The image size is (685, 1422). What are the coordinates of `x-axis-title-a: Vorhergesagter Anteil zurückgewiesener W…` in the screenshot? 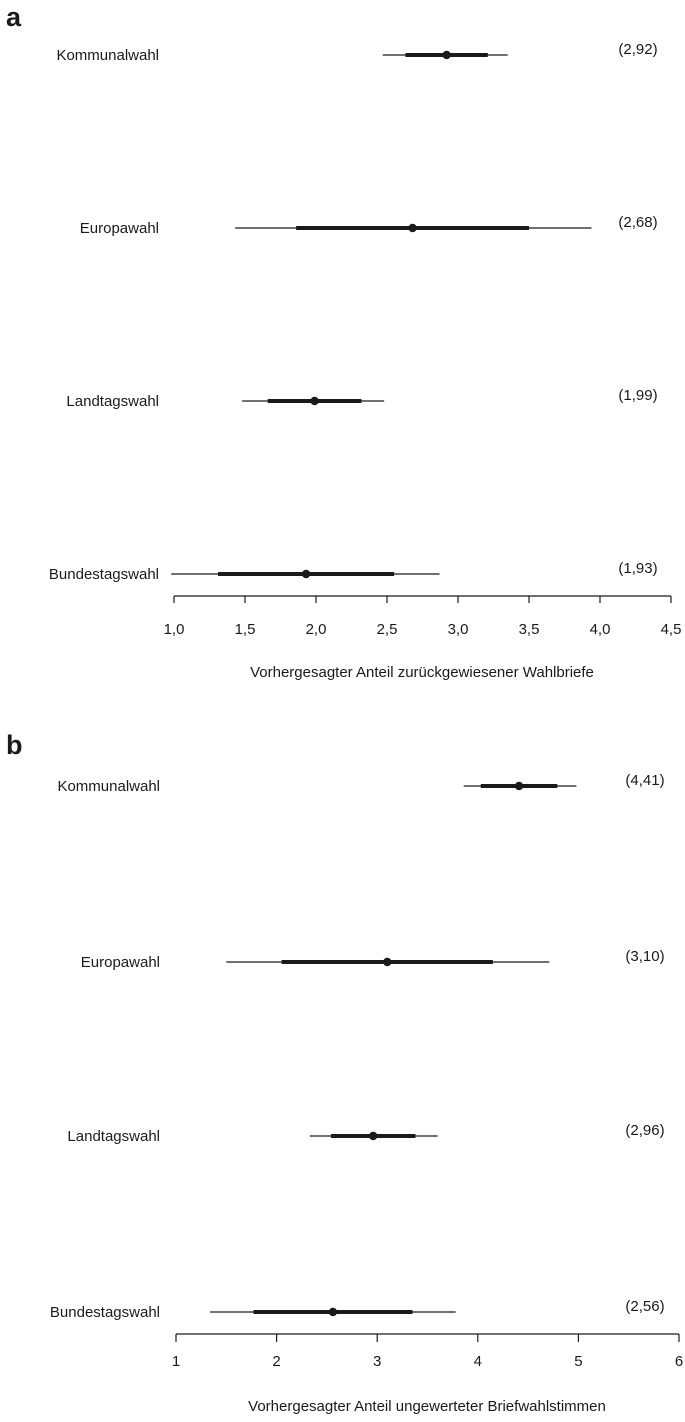 It's located at (422, 672).